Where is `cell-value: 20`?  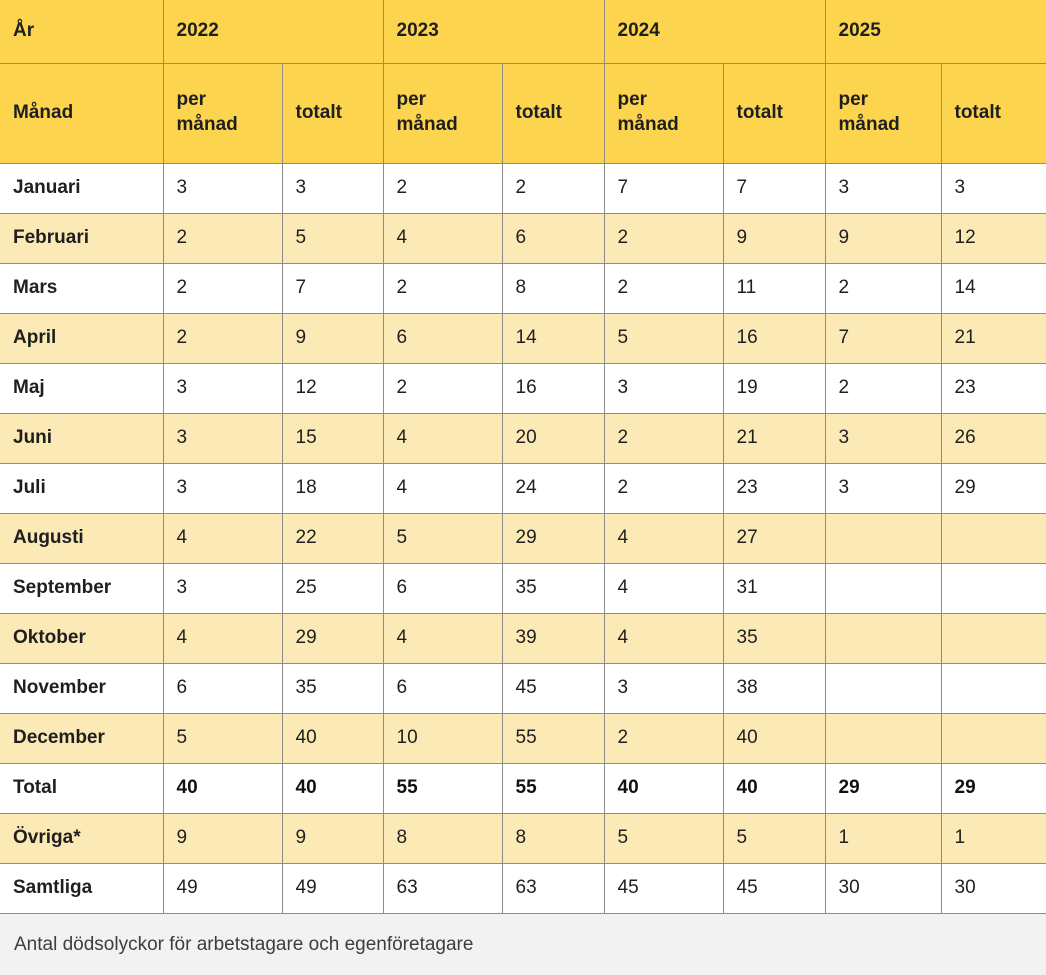
cell-value: 20 is located at coordinates (553, 438).